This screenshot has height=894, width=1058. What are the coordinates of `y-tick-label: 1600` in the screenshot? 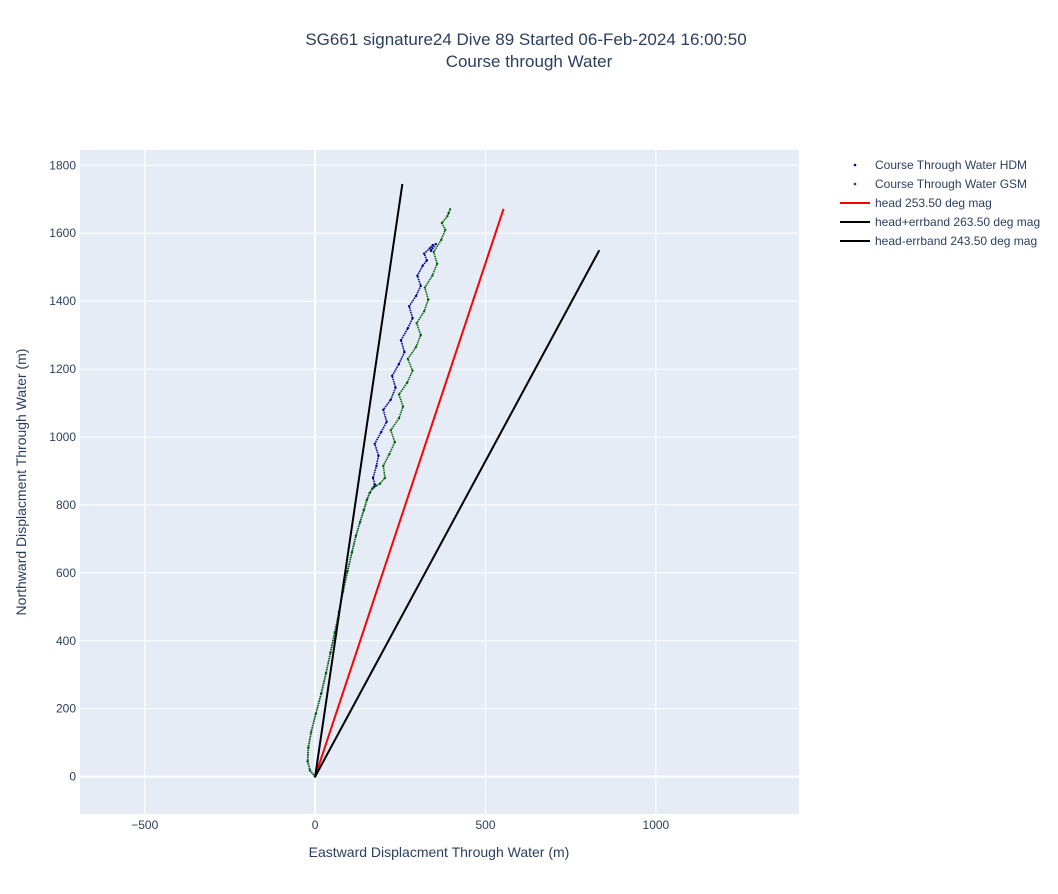 It's located at (62, 233).